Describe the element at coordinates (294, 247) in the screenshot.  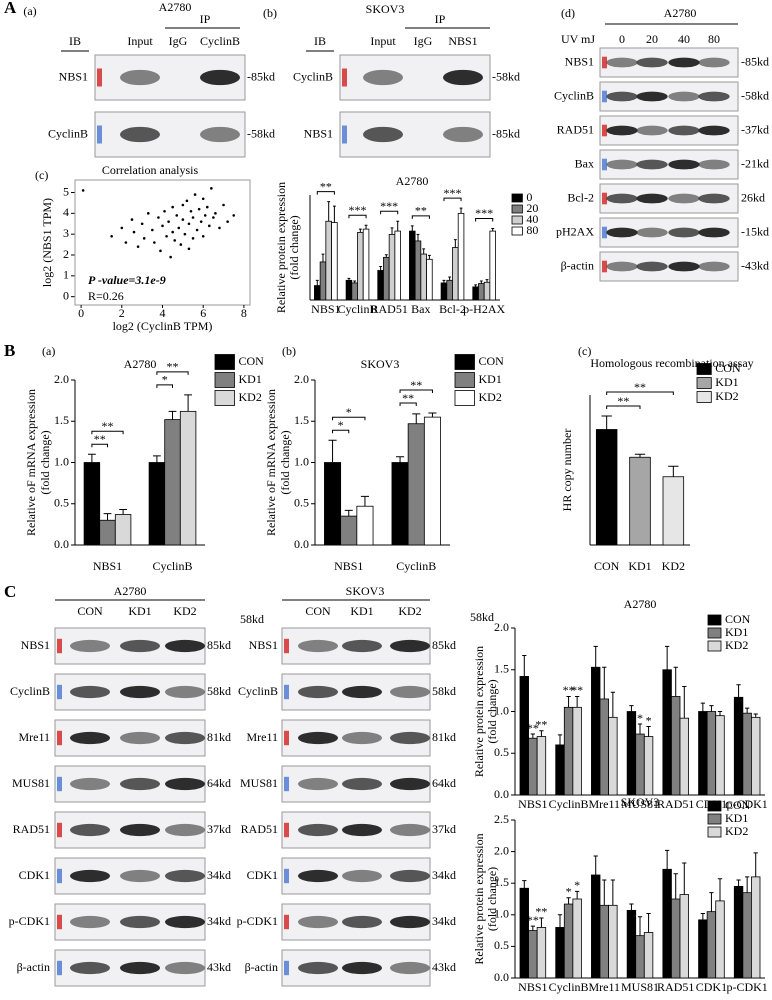
I see `y-axis-label: (fold change)` at that location.